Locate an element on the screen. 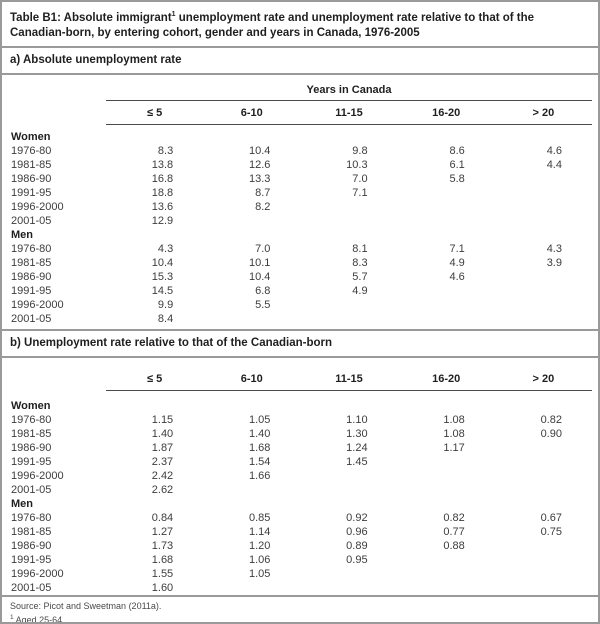 This screenshot has height=624, width=600. cell-value: 1.24 is located at coordinates (357, 447).